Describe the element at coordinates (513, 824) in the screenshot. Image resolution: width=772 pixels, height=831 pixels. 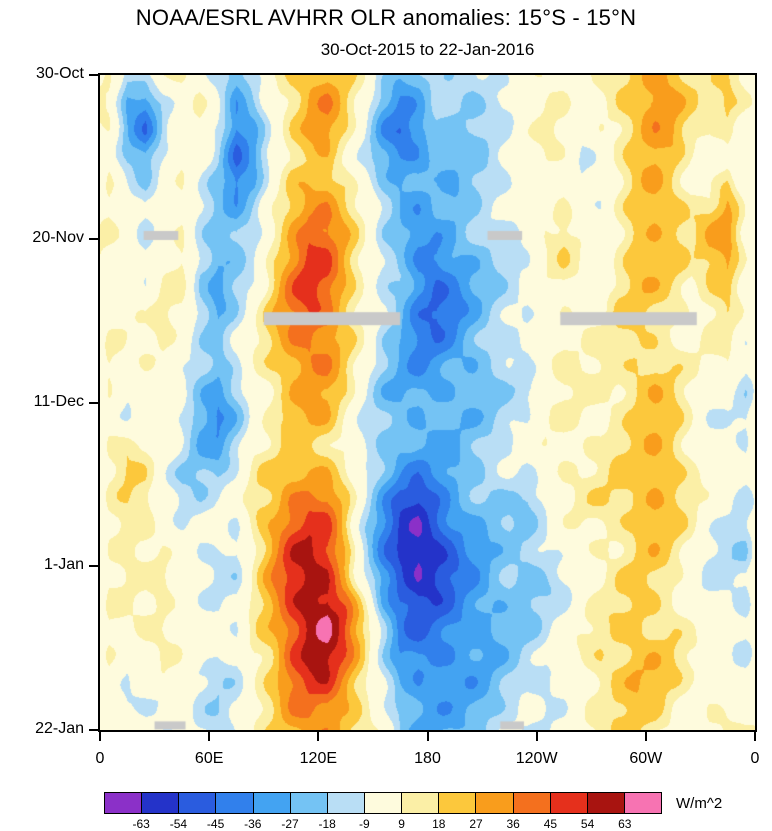
I see `colorbar-tick-label: 36` at that location.